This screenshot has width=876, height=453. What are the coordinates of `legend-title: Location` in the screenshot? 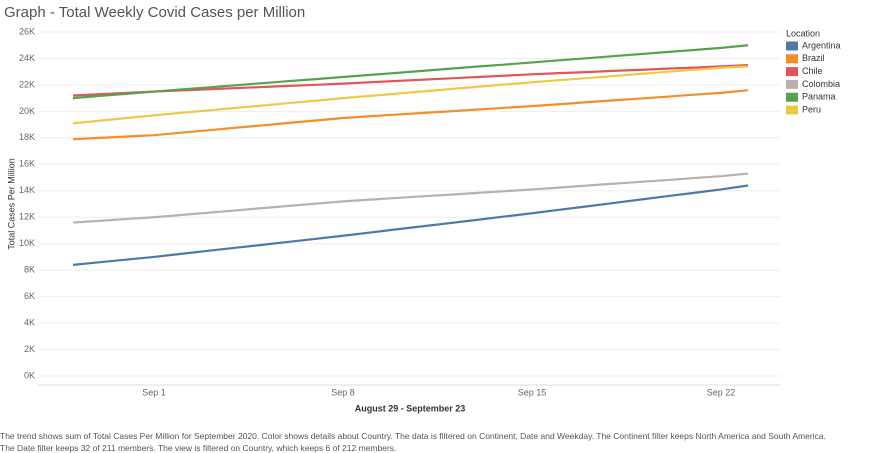 It's located at (803, 33).